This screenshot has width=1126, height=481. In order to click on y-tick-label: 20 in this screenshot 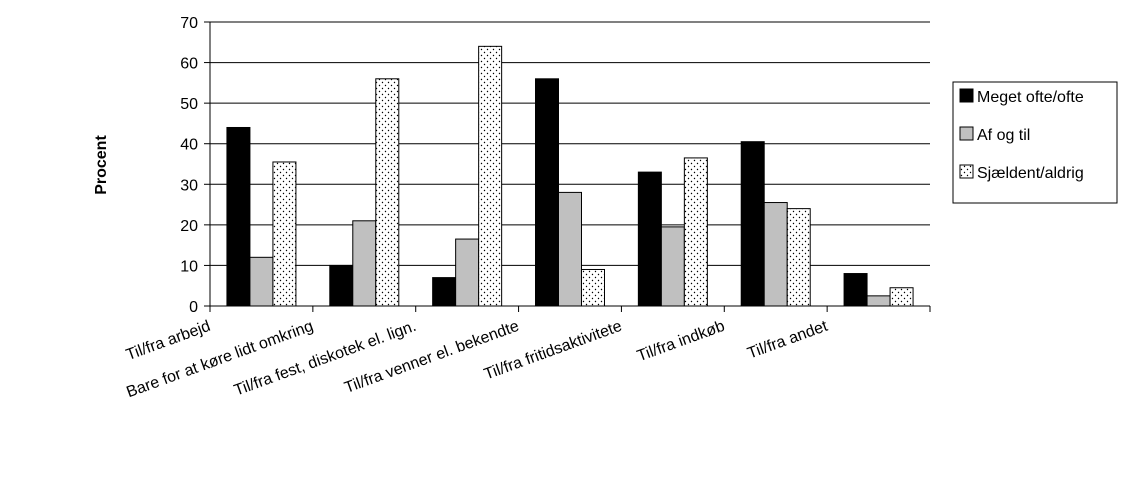, I will do `click(189, 226)`.